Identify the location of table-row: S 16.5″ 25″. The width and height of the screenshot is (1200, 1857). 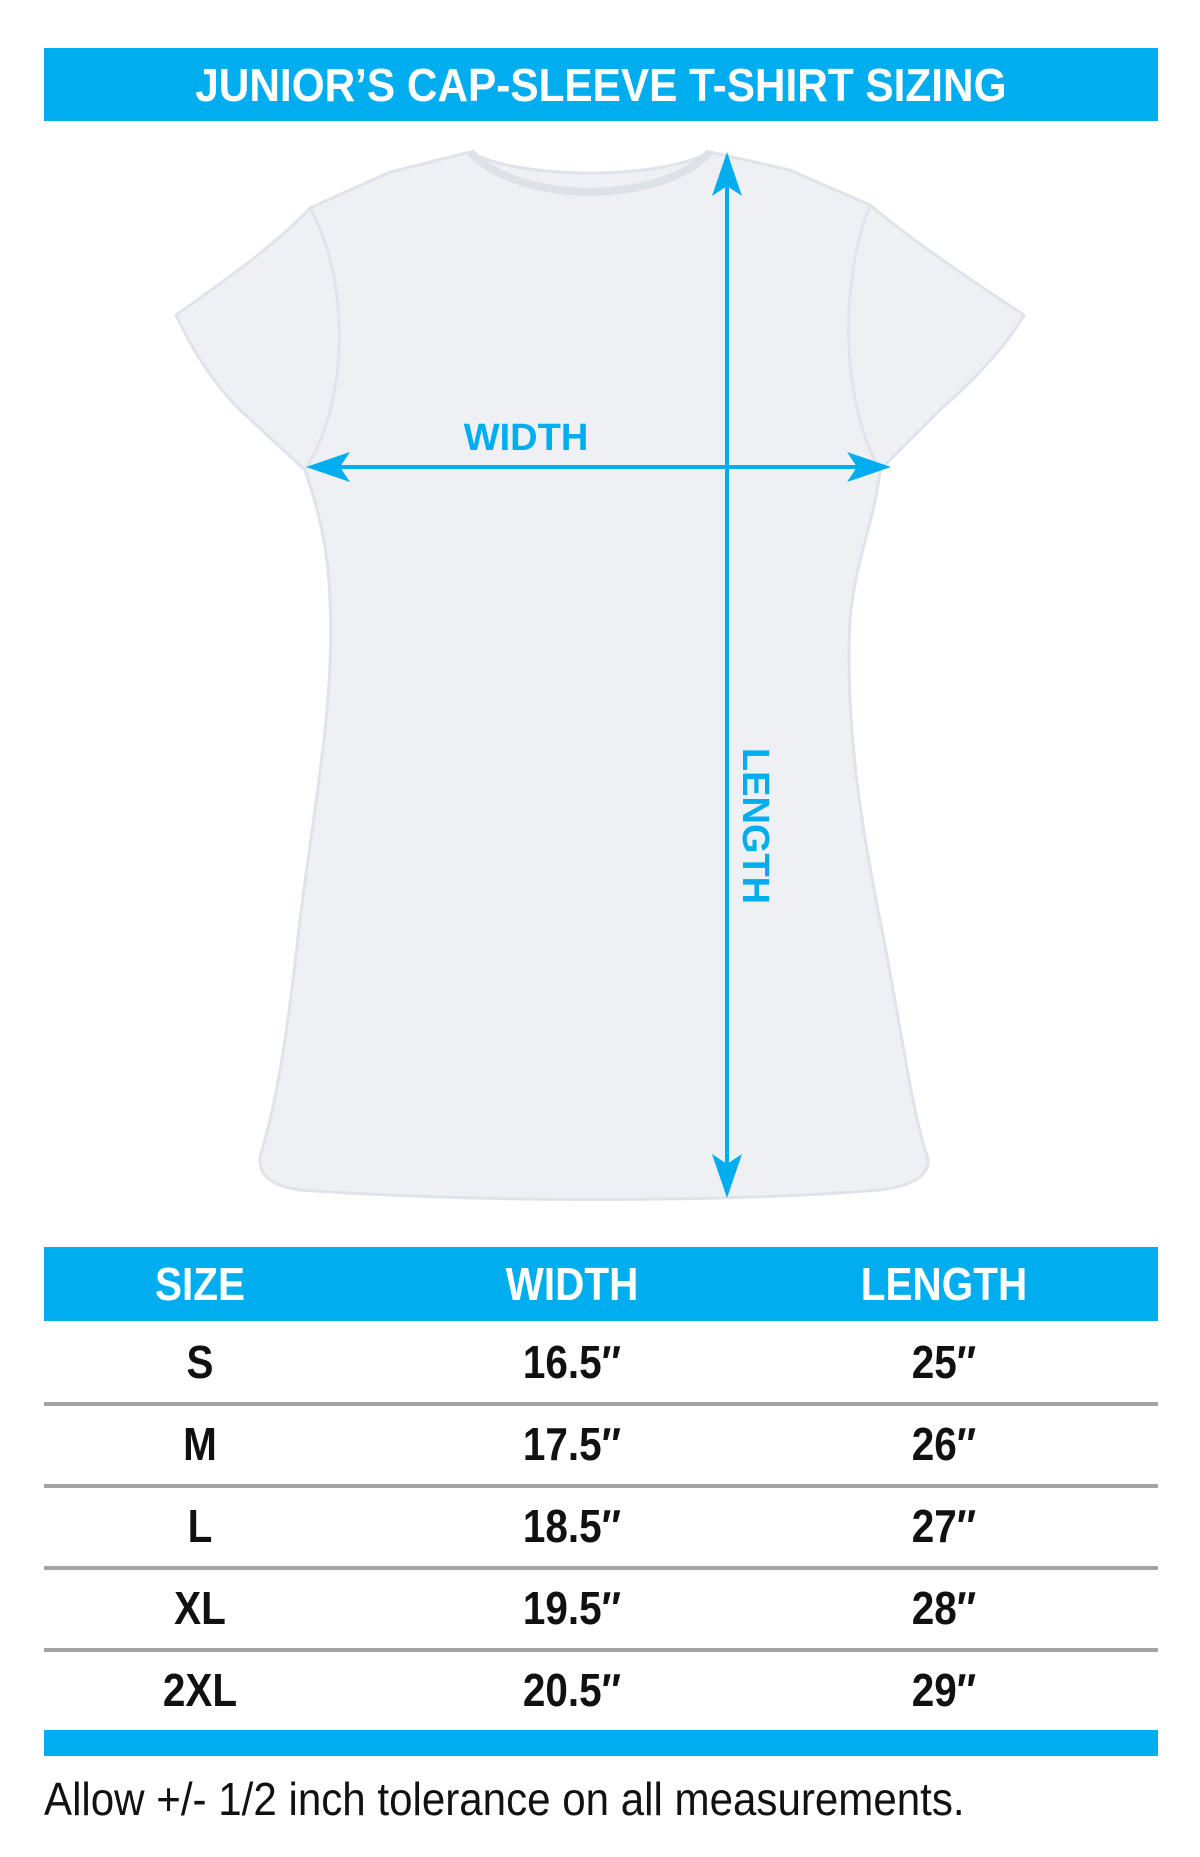
(601, 1362).